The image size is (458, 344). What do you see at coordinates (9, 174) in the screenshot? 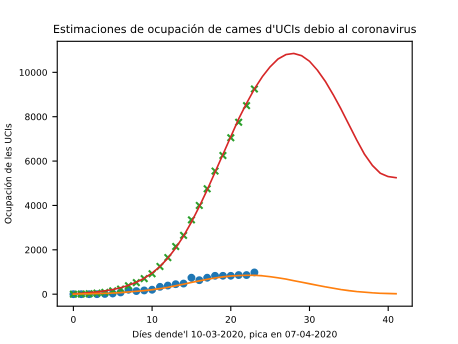
I see `y-axis-title: Ocupación de les UCIs` at bounding box center [9, 174].